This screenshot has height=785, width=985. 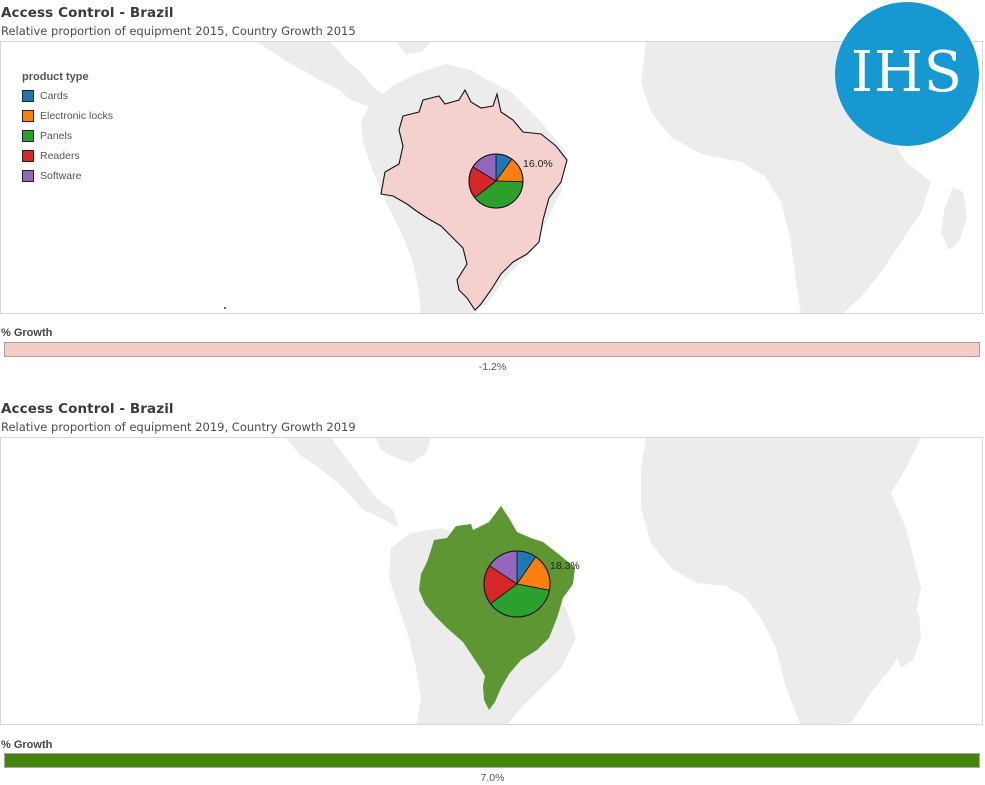 What do you see at coordinates (538, 164) in the screenshot?
I see `pie-label-2015: 16.0%` at bounding box center [538, 164].